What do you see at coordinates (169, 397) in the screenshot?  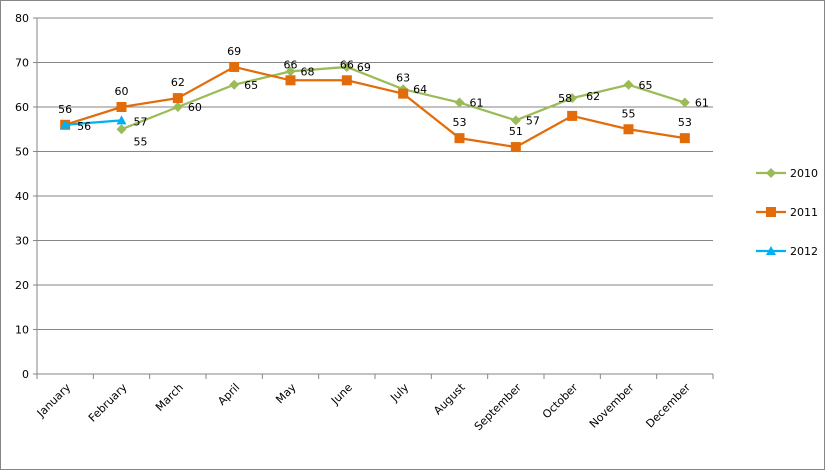 I see `x-tick-label: March` at bounding box center [169, 397].